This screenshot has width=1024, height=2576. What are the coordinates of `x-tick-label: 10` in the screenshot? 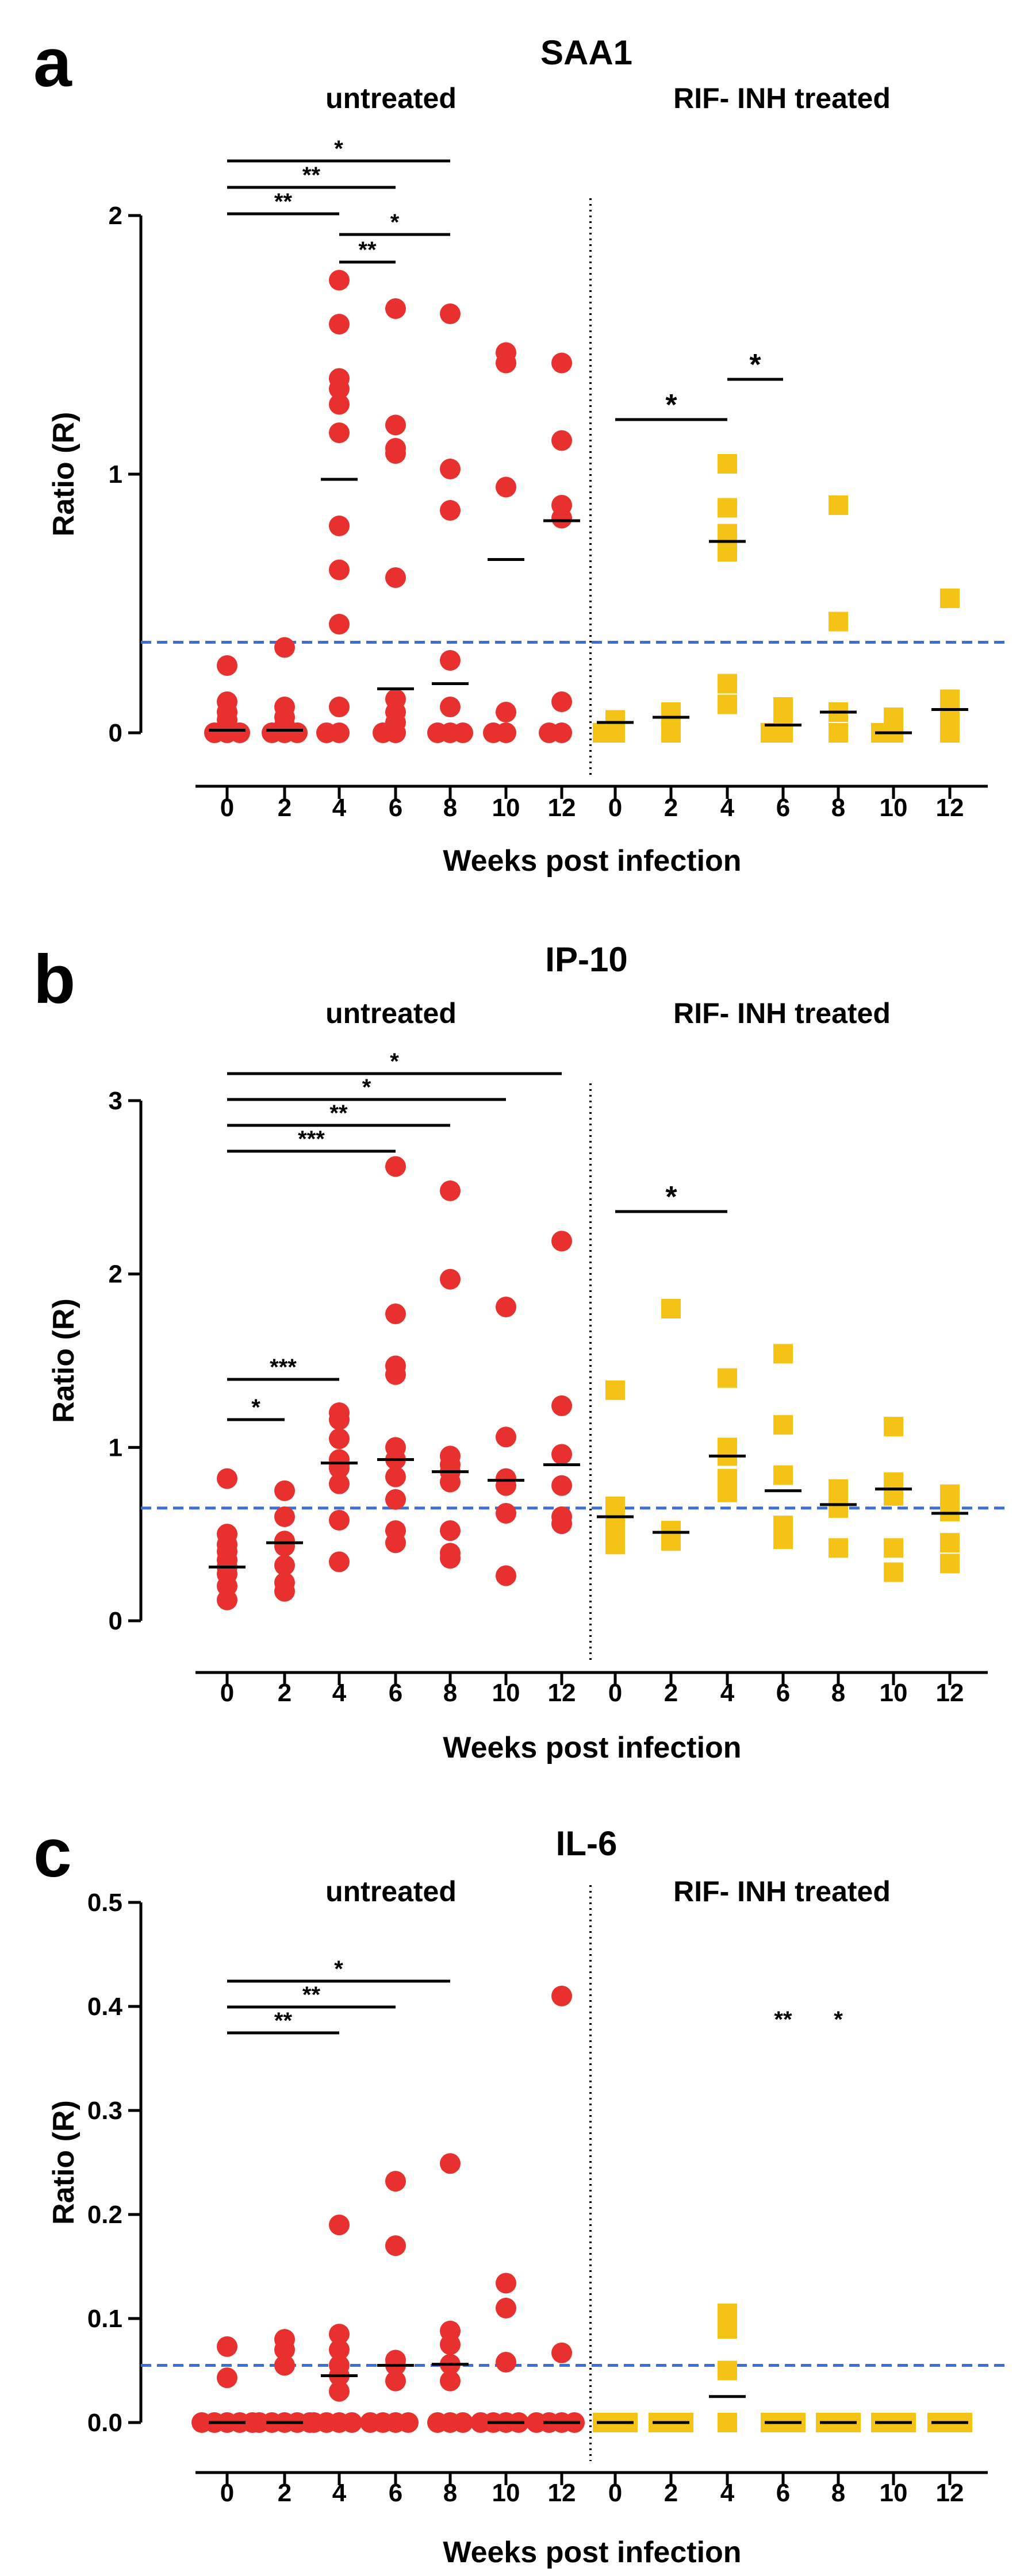 It's located at (506, 2493).